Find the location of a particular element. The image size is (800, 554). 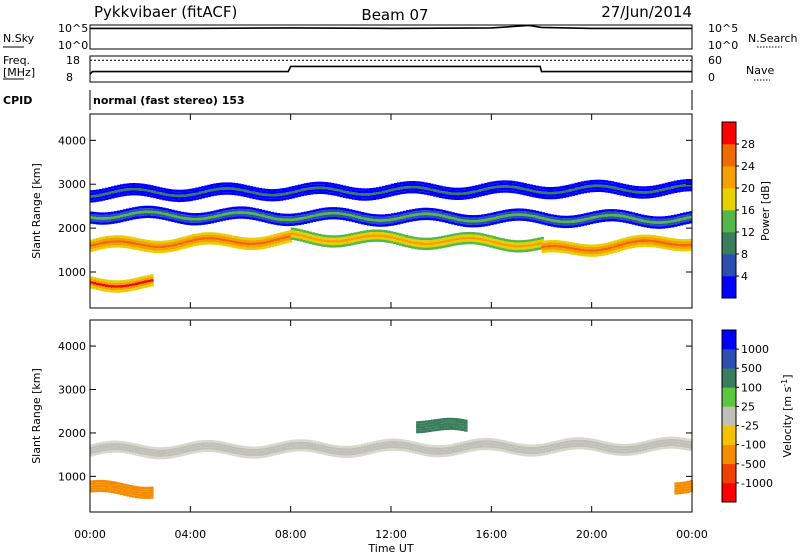

colorbar-tick-label: 20 is located at coordinates (748, 188).